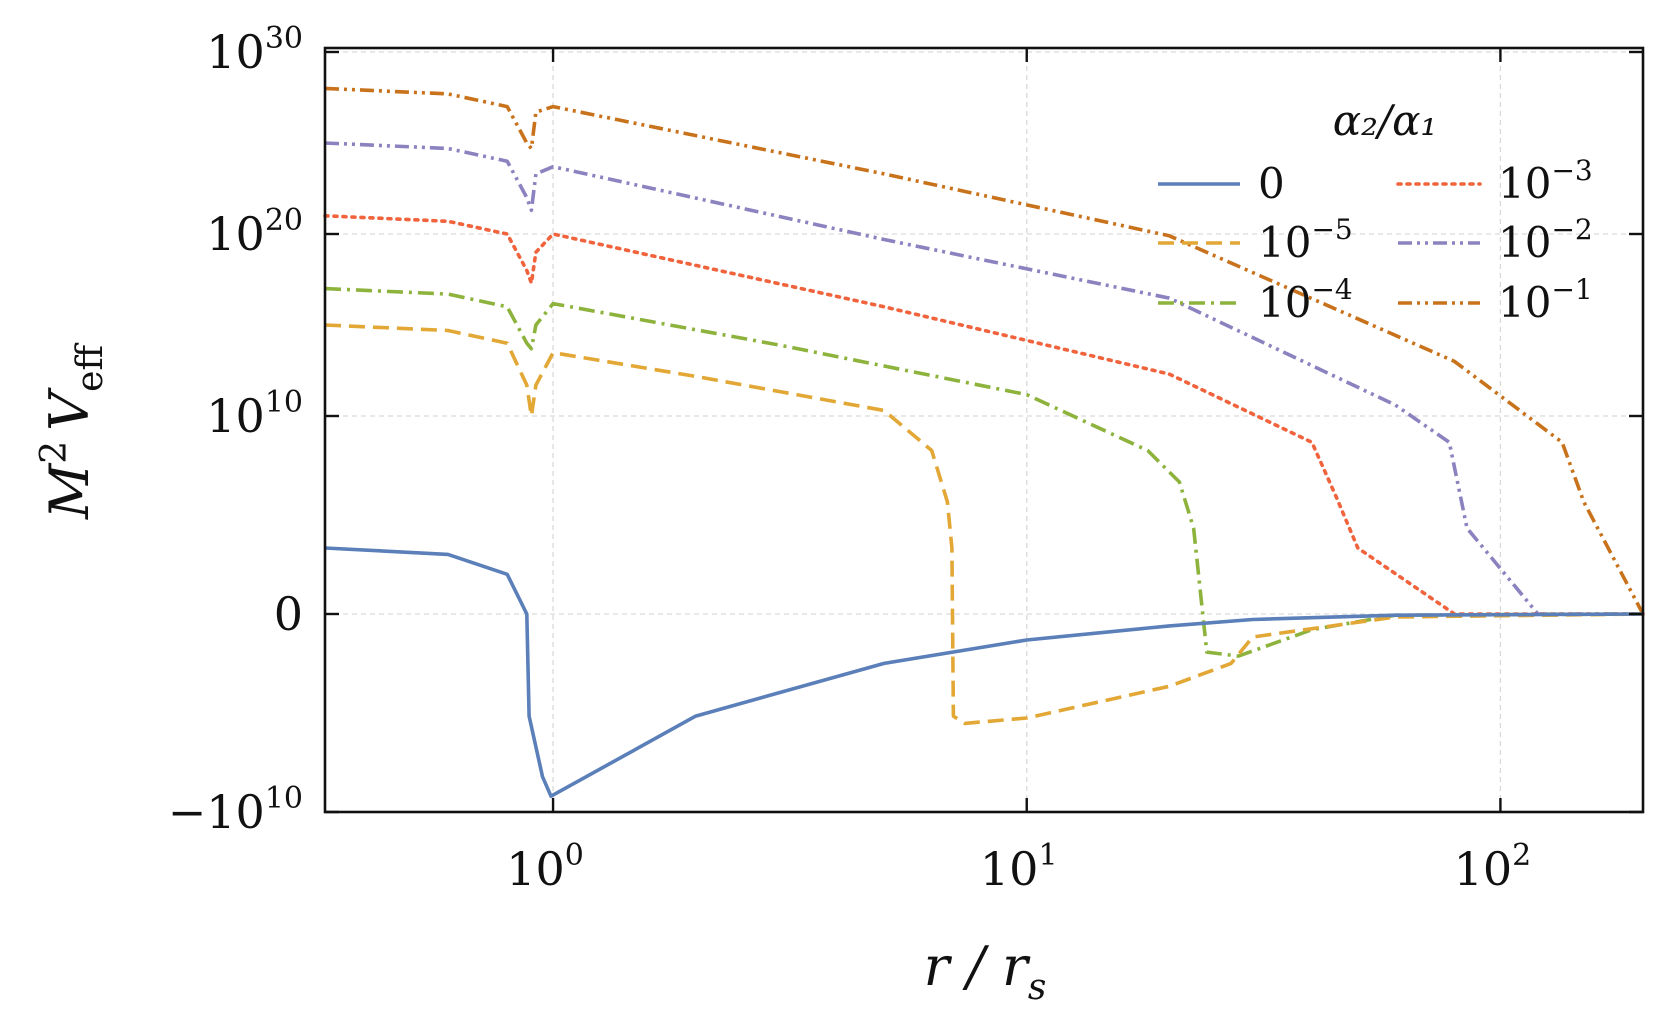 The width and height of the screenshot is (1662, 1036). What do you see at coordinates (1271, 183) in the screenshot?
I see `legend-label: 0` at bounding box center [1271, 183].